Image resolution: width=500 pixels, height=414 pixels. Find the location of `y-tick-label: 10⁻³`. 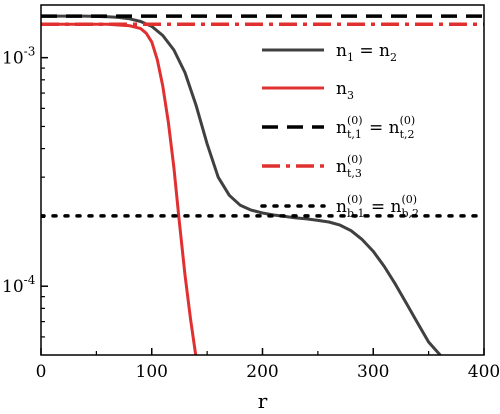

y-tick-label: 10⁻³ is located at coordinates (18, 57).